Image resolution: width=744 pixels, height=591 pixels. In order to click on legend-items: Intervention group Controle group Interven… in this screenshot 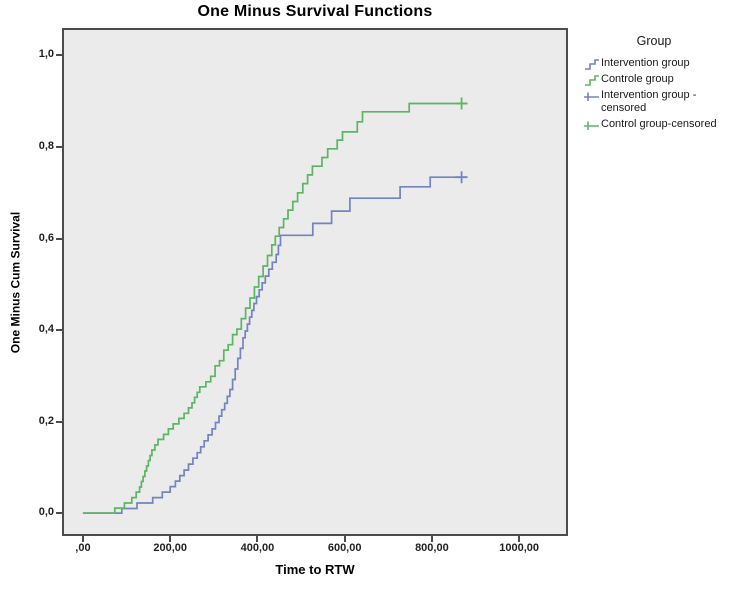, I will do `click(663, 94)`.